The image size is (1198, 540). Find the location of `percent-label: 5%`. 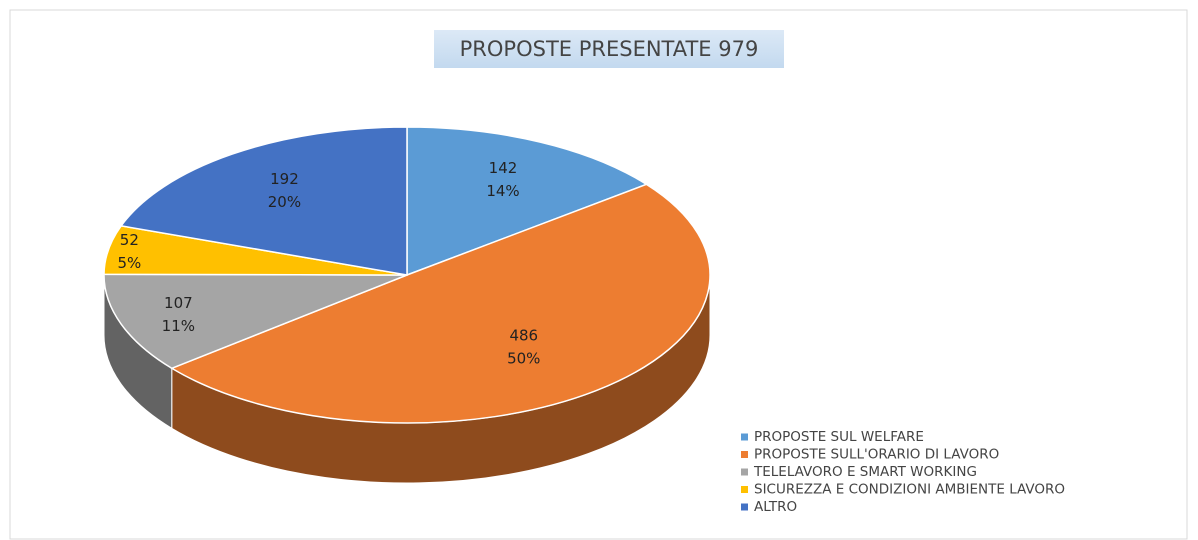

percent-label: 5% is located at coordinates (129, 263).